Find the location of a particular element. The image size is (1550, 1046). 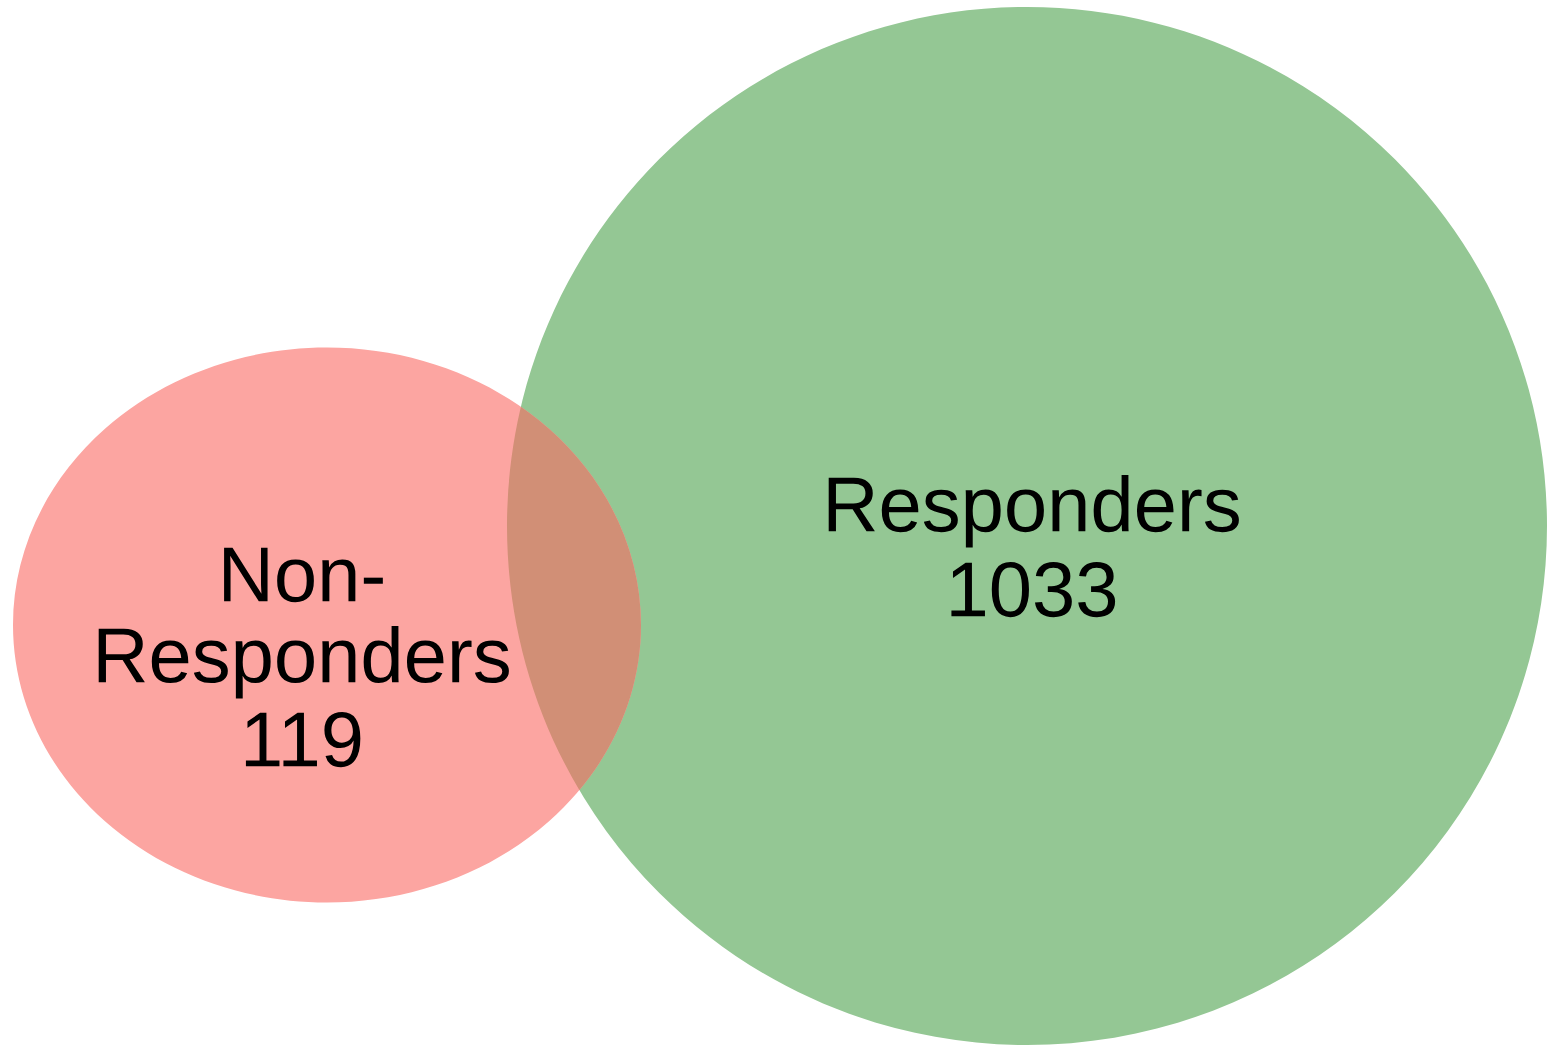

data-label: 1033 is located at coordinates (1033, 590).